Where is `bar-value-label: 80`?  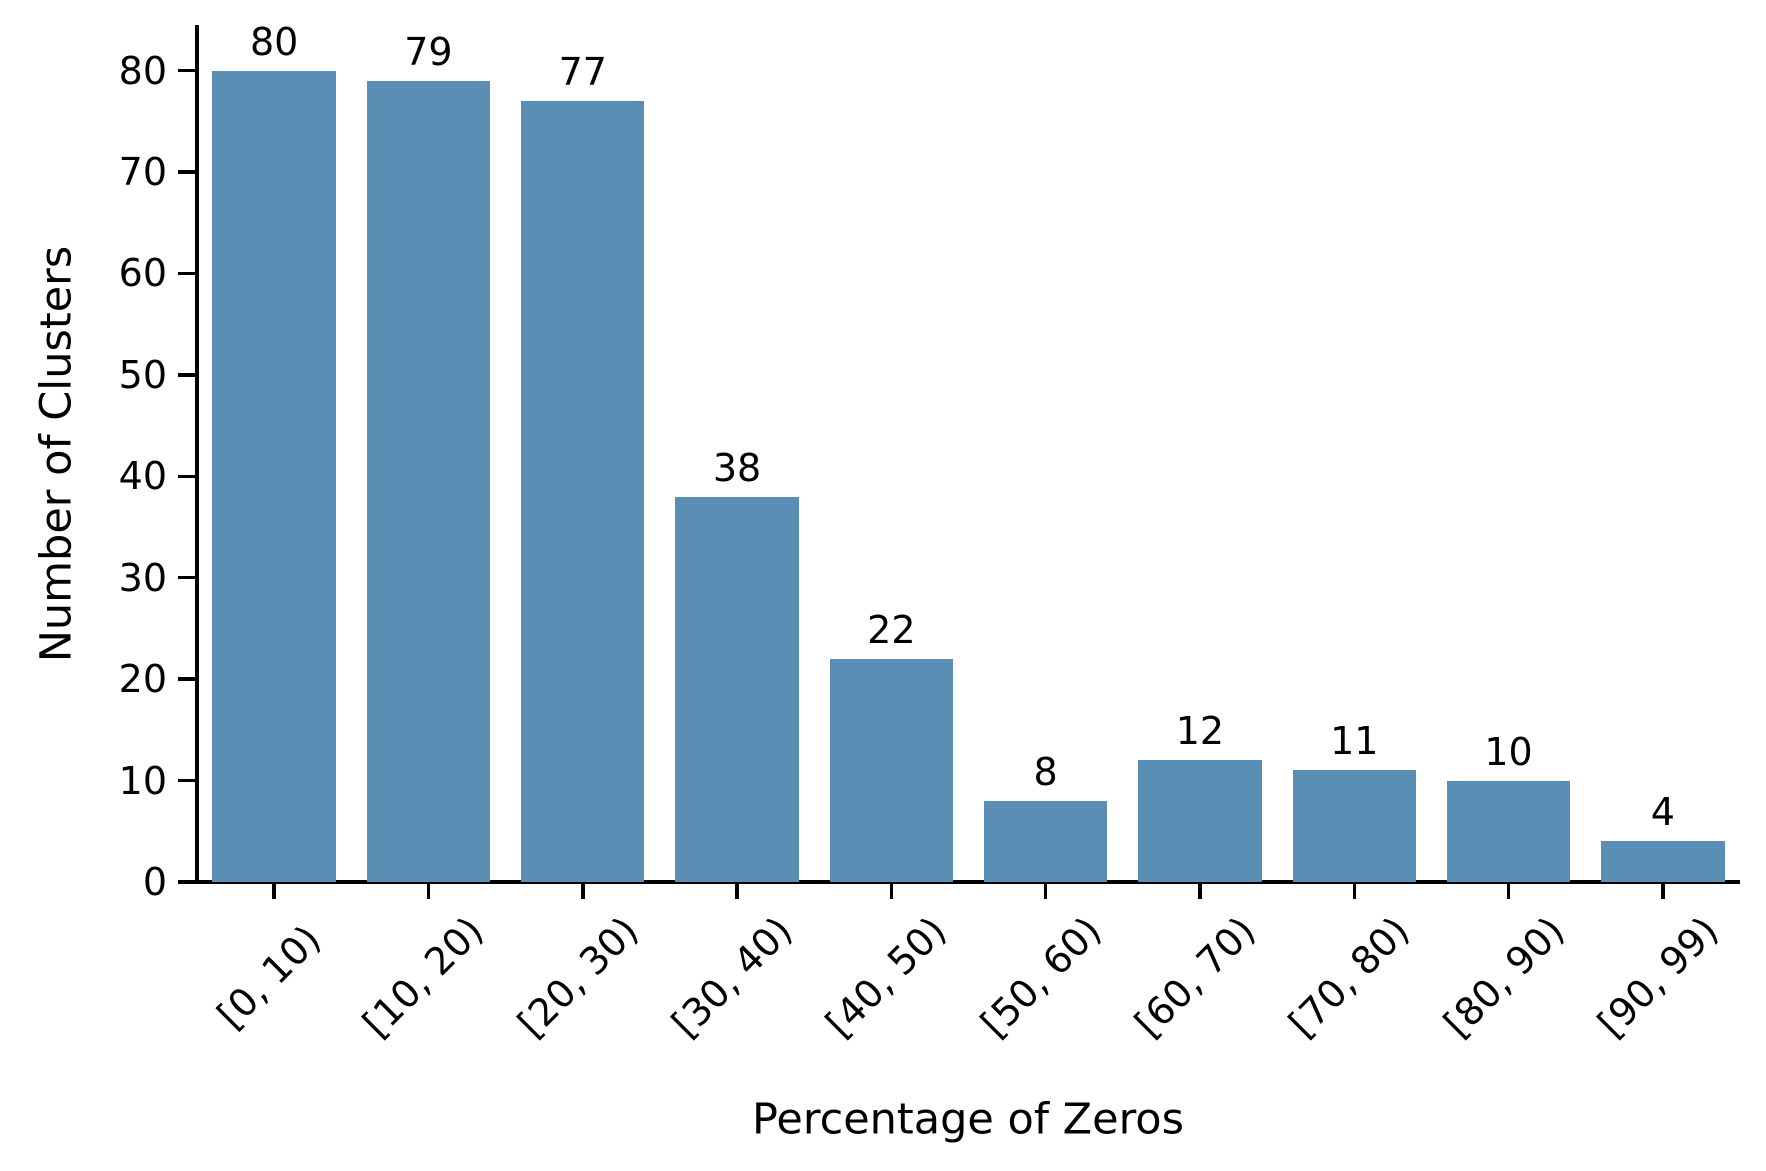
bar-value-label: 80 is located at coordinates (274, 41).